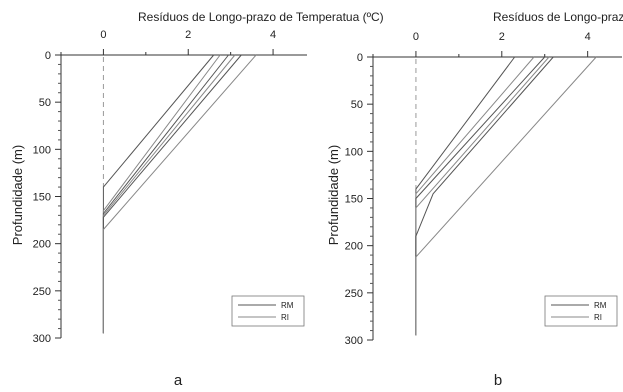  I want to click on panel-a-legend-label-ri: RI, so click(285, 317).